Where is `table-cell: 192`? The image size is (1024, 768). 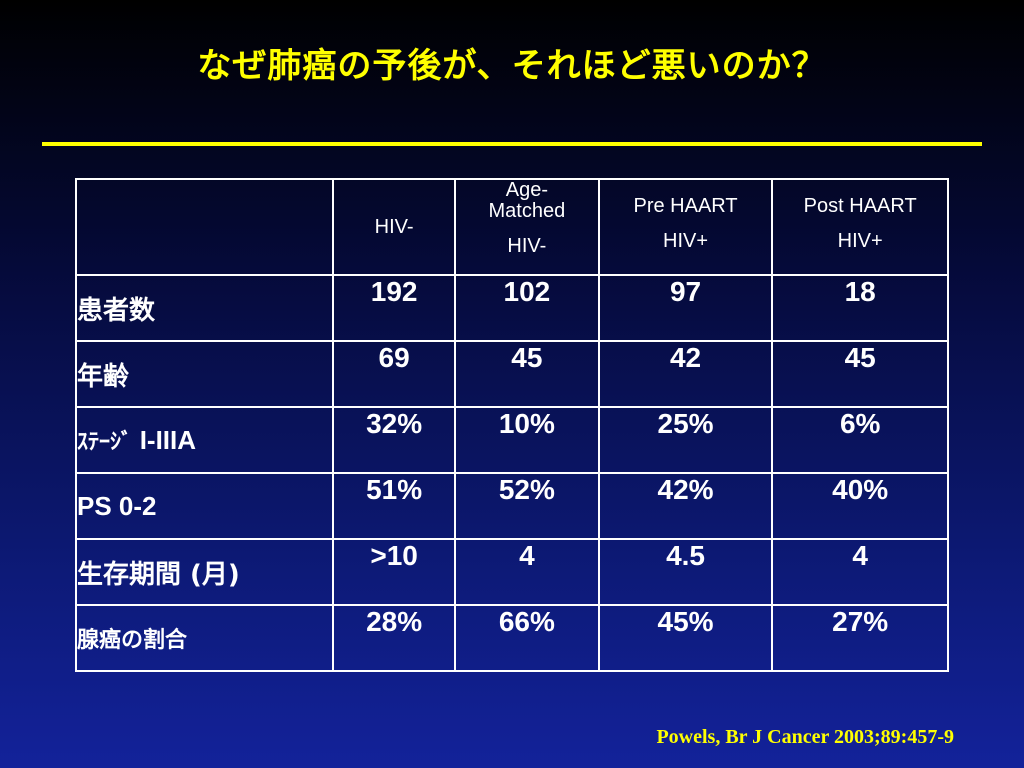
table-cell: 192 is located at coordinates (394, 308).